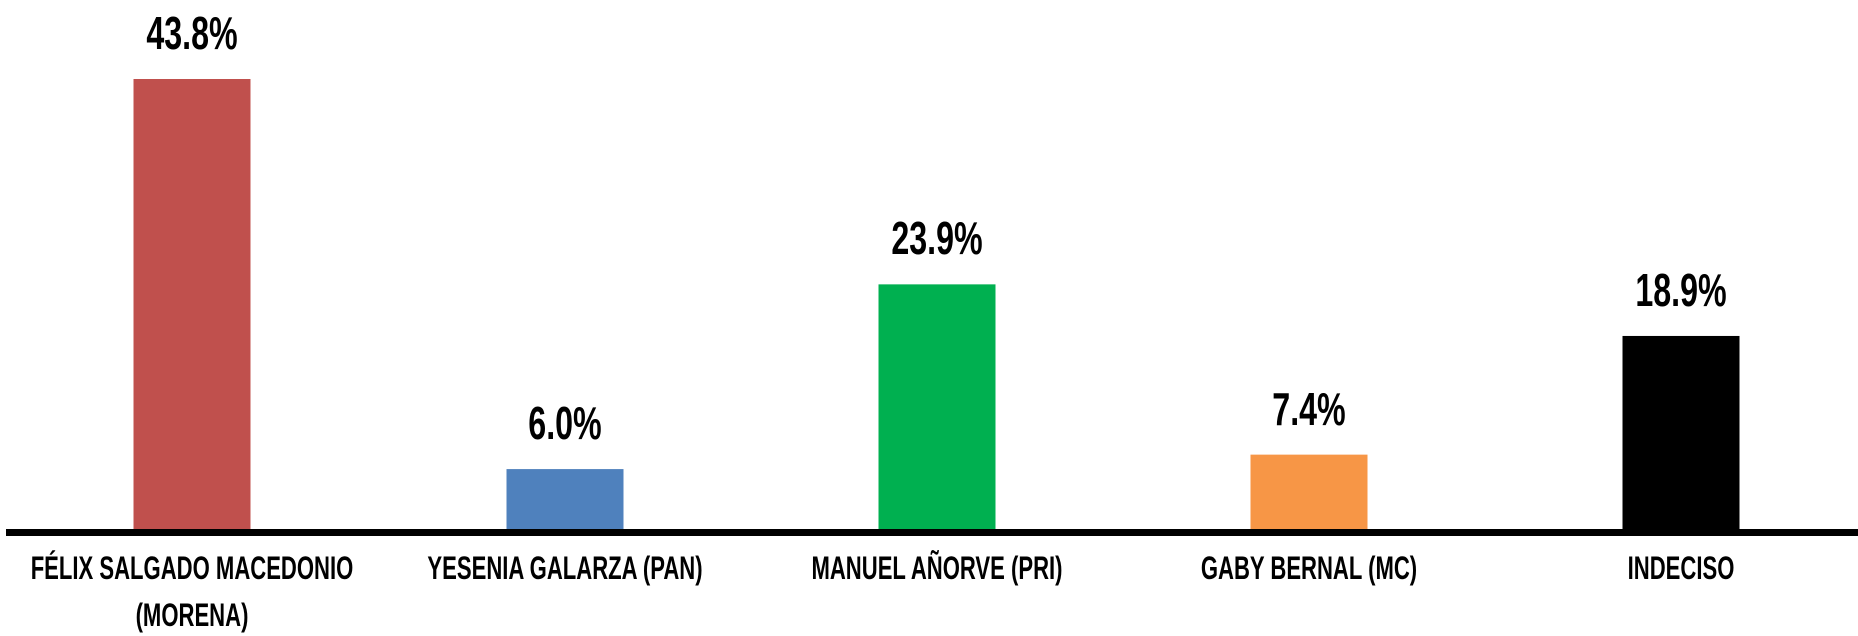 This screenshot has height=636, width=1858. What do you see at coordinates (565, 568) in the screenshot?
I see `x-tick-label: YESENIA GALARZA (PAN)` at bounding box center [565, 568].